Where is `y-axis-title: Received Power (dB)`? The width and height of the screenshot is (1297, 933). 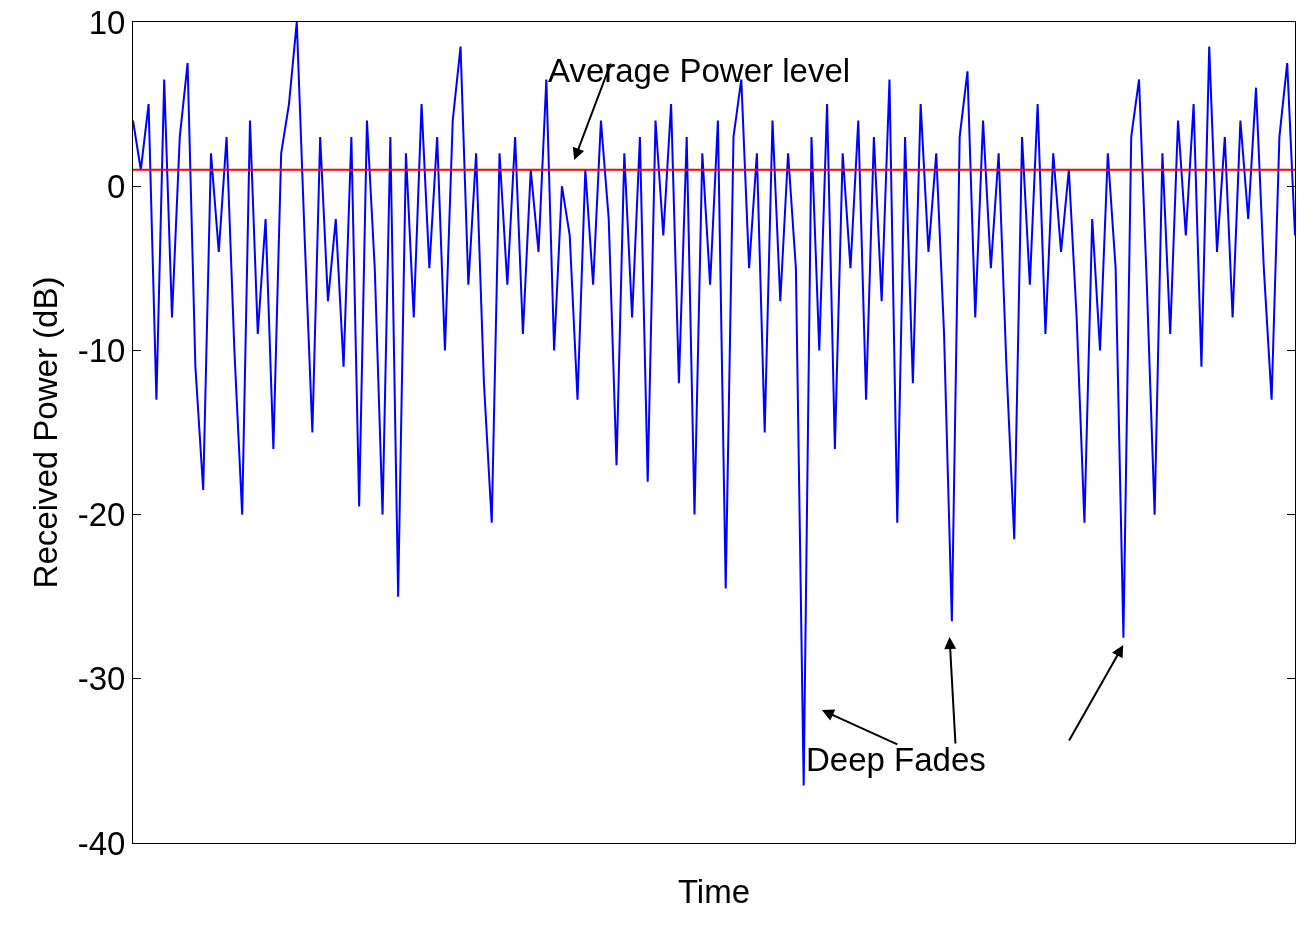 y-axis-title: Received Power (dB) is located at coordinates (45, 432).